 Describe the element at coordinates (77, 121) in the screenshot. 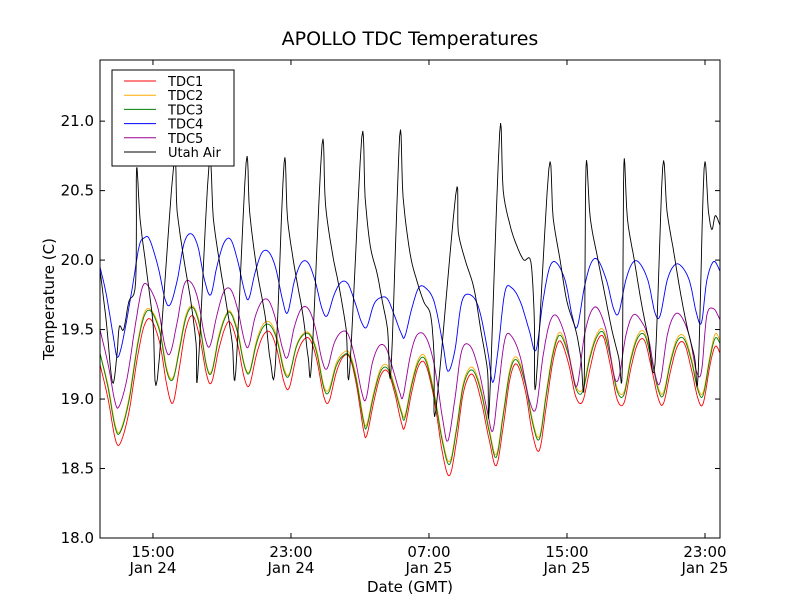

I see `y-tick-label: 21.0` at that location.